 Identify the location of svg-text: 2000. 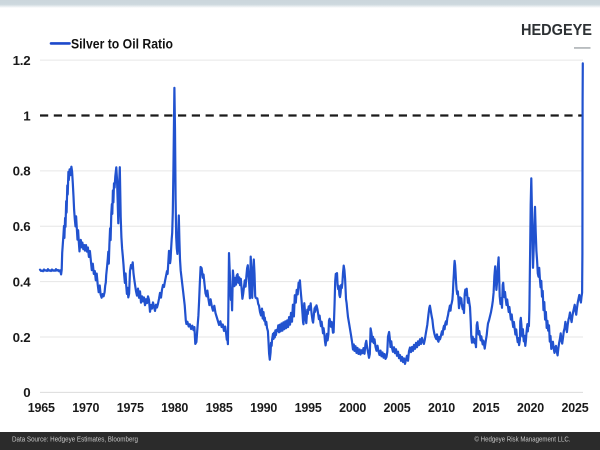
(352, 407).